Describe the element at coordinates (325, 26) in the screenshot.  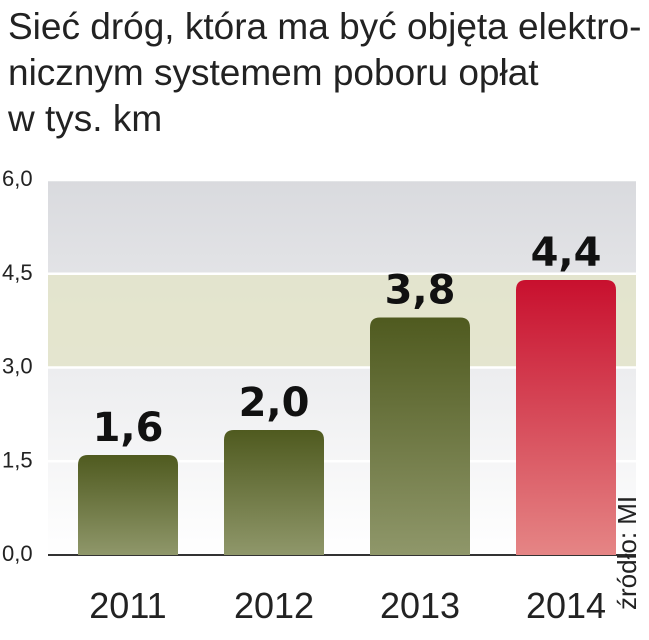
I see `title-line-1: Sieć dróg, która ma być objęta elektro-` at that location.